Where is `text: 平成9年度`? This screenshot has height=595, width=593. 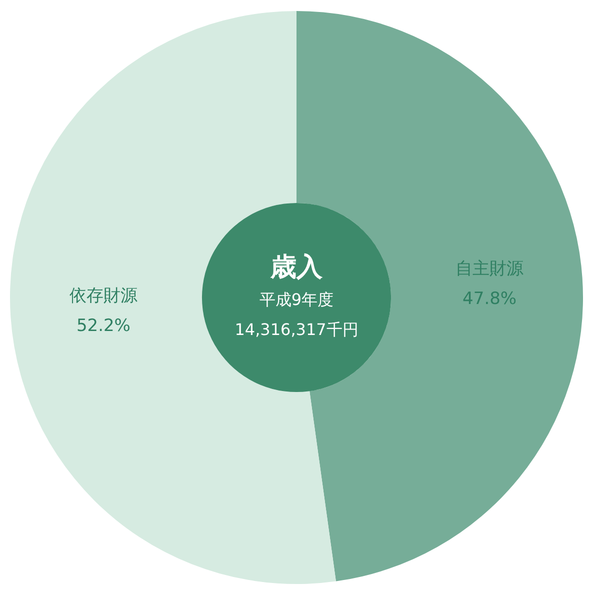
text: 平成9年度 is located at coordinates (296, 299).